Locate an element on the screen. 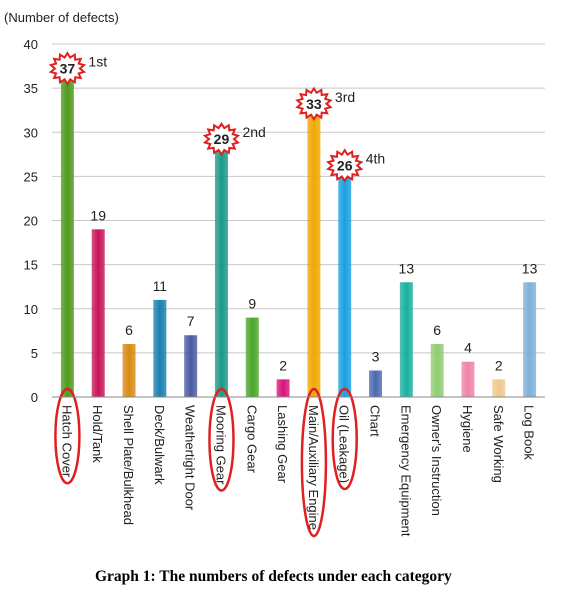 This screenshot has height=595, width=563. data-label: 19 is located at coordinates (98, 215).